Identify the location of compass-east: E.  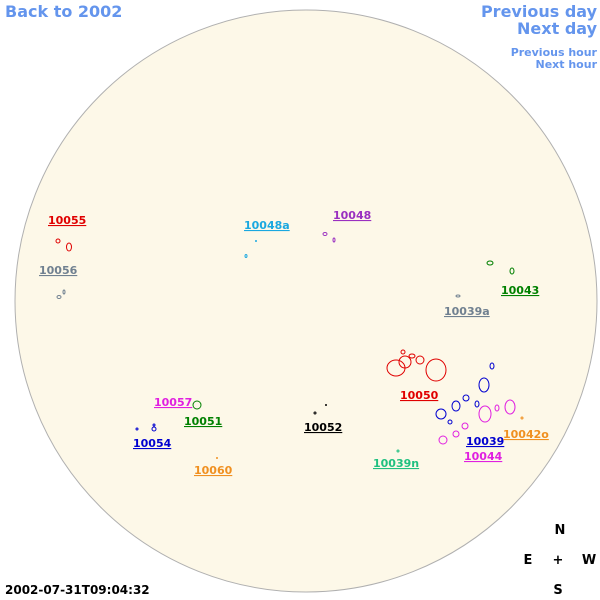
(528, 560).